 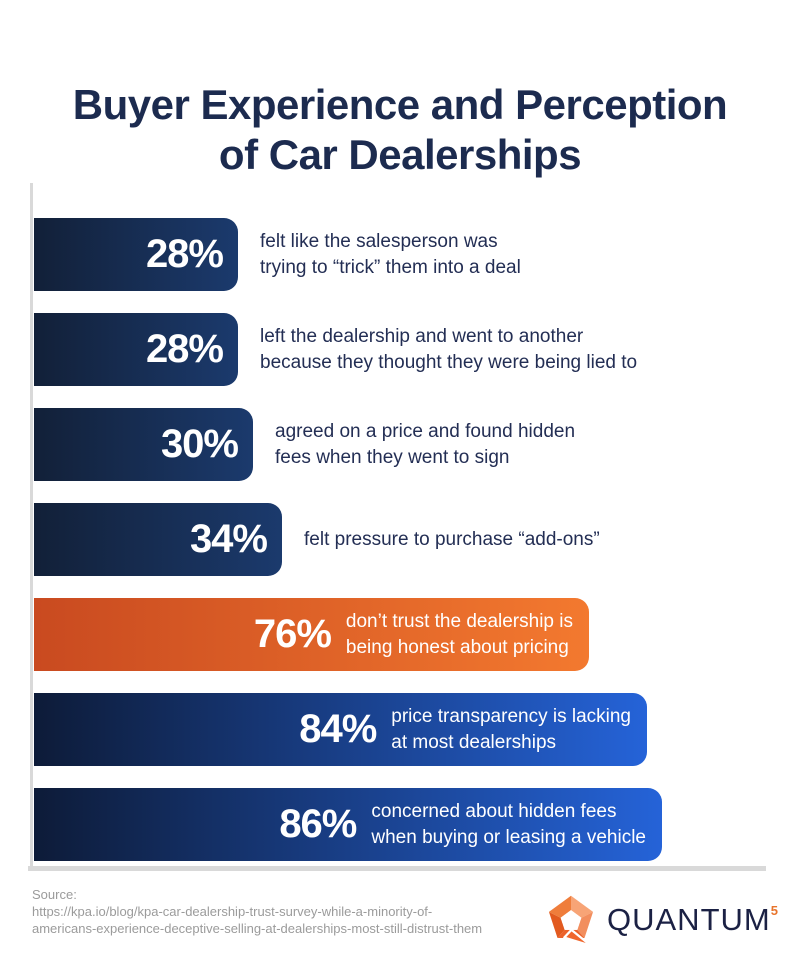 I want to click on bar-value-label: 84%, so click(x=338, y=729).